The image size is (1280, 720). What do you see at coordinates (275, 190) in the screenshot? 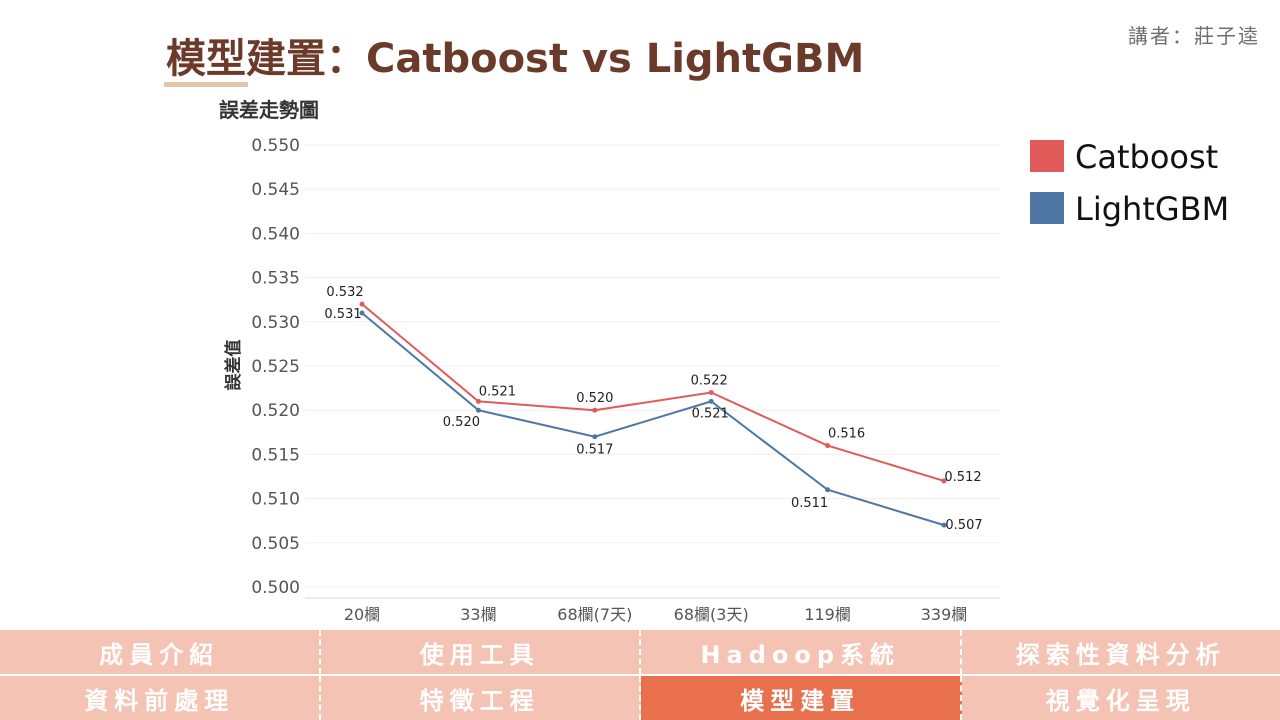
I see `y-tick-label: 0.545` at bounding box center [275, 190].